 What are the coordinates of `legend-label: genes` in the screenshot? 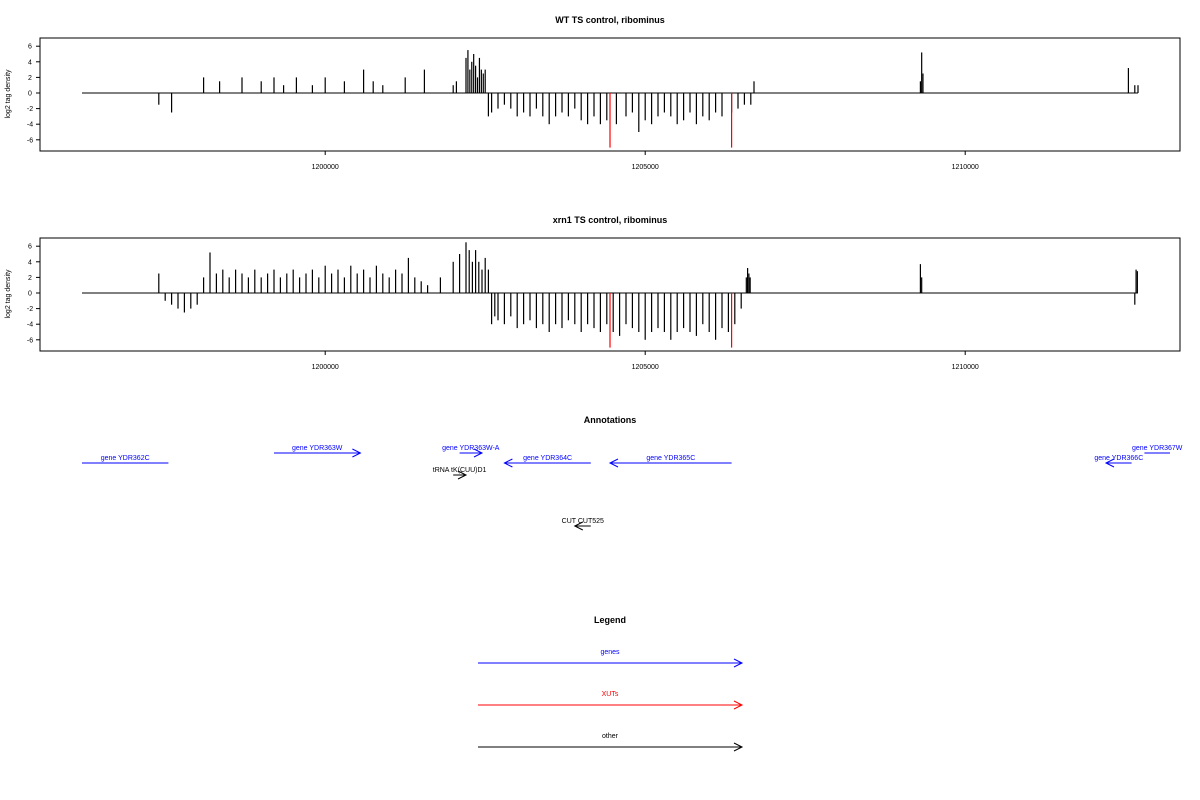 It's located at (610, 652).